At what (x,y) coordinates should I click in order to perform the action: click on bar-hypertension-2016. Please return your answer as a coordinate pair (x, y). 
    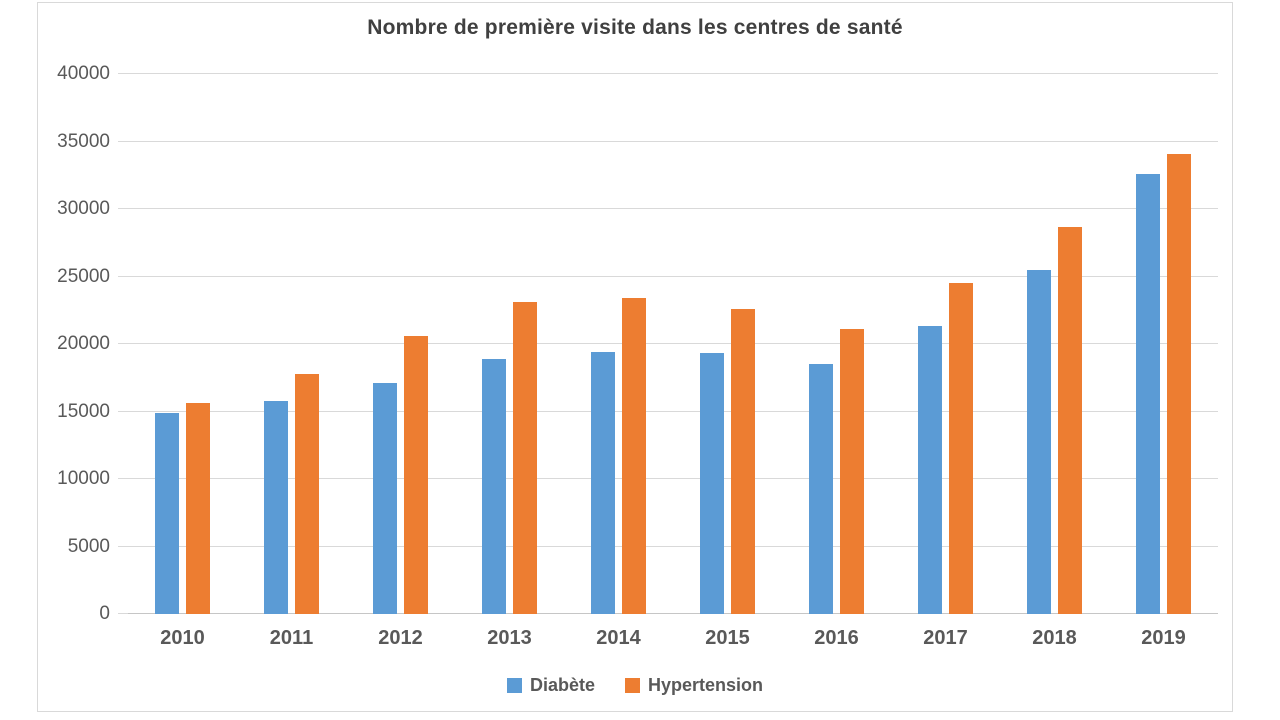
    Looking at the image, I should click on (852, 471).